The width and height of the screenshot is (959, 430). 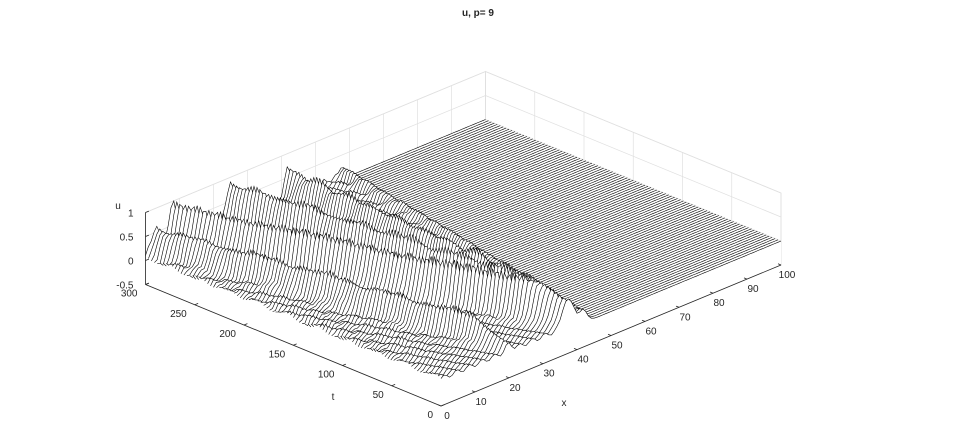 What do you see at coordinates (583, 360) in the screenshot?
I see `x-tick-label: 40` at bounding box center [583, 360].